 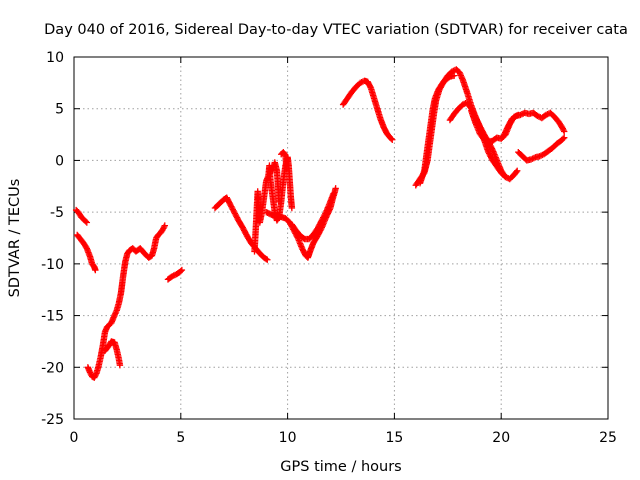 I want to click on y-tick-label: -15, so click(x=52, y=317).